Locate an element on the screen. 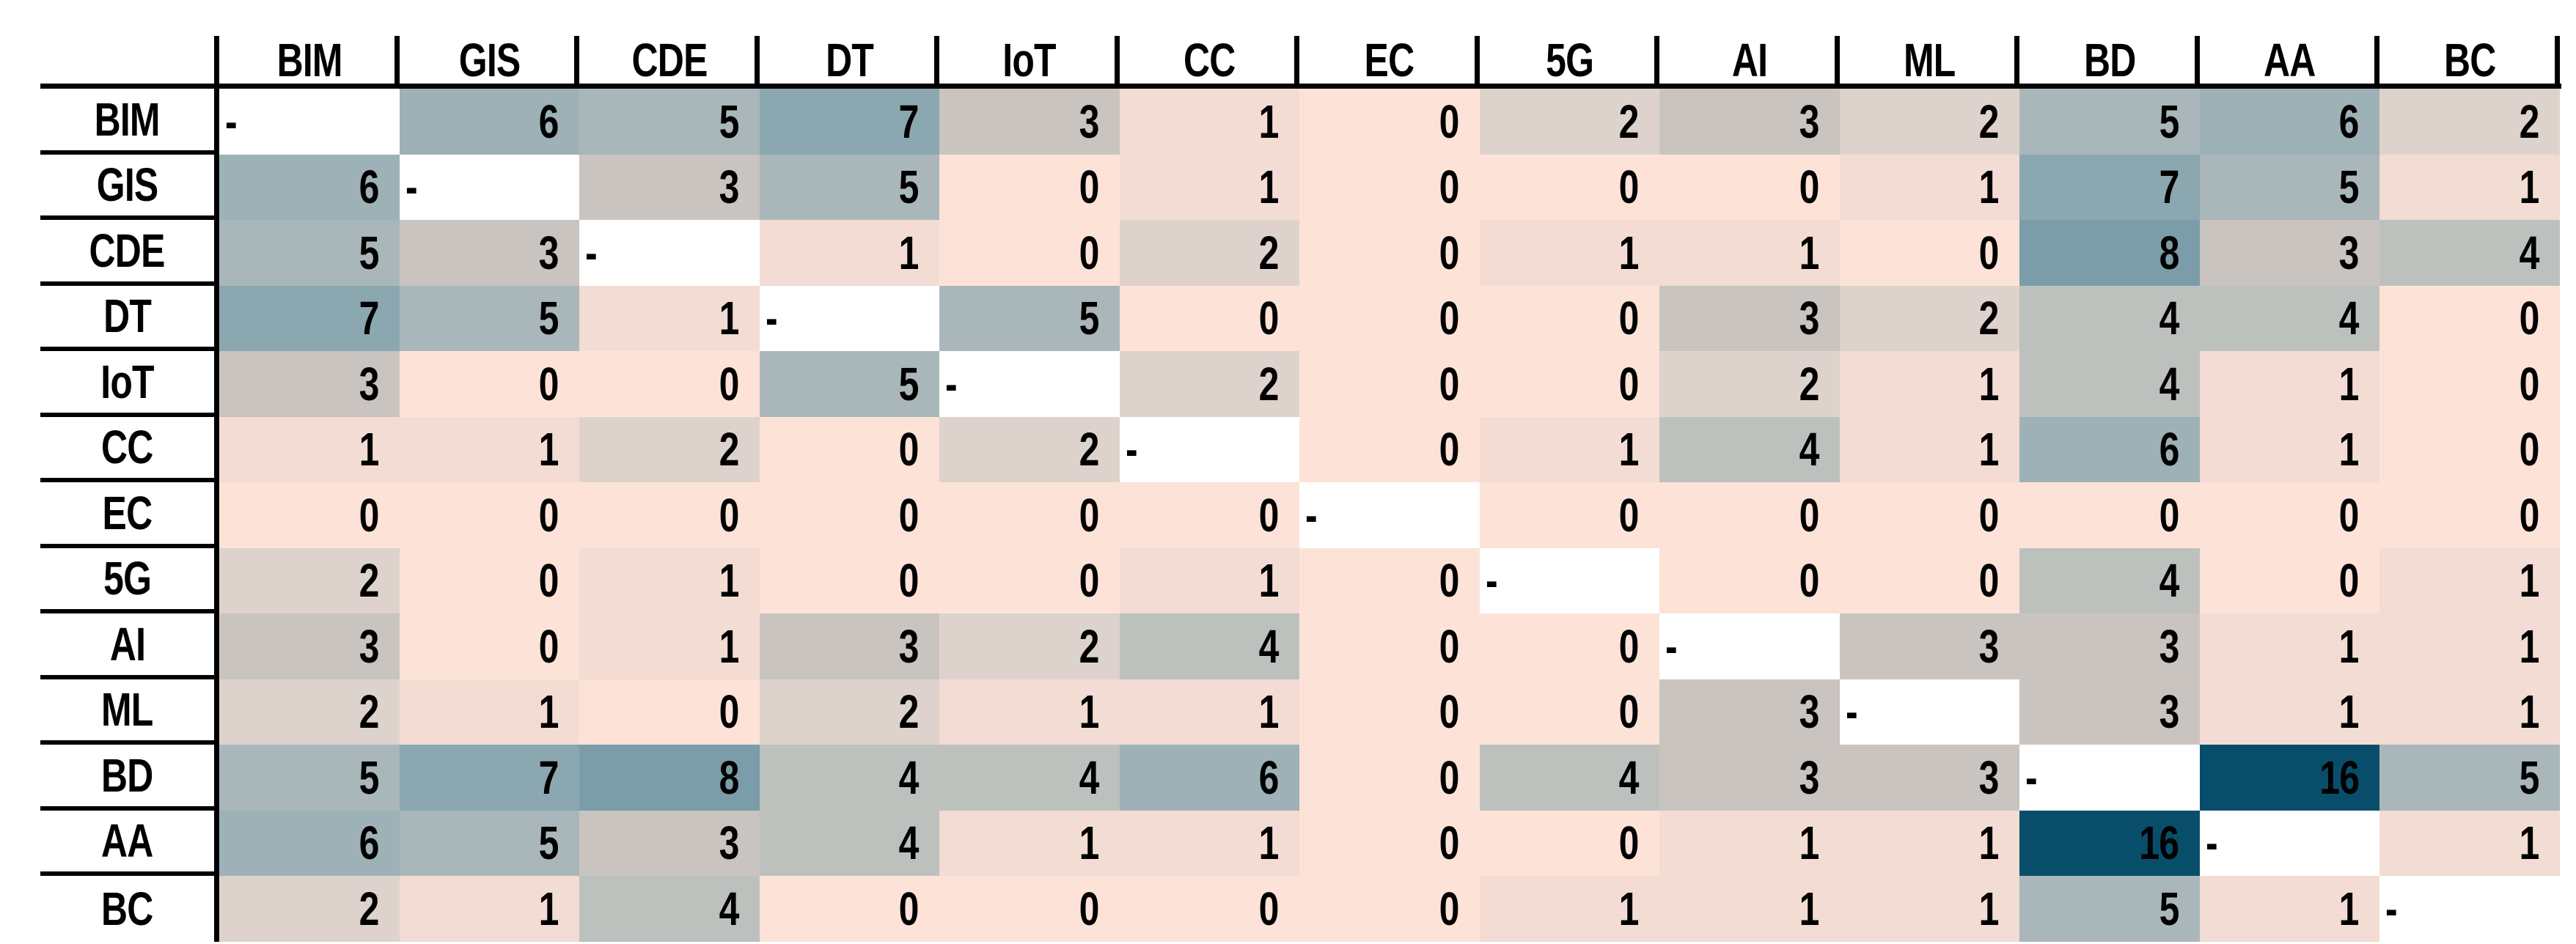 This screenshot has width=2576, height=944. row-header-AA: AA is located at coordinates (127, 843).